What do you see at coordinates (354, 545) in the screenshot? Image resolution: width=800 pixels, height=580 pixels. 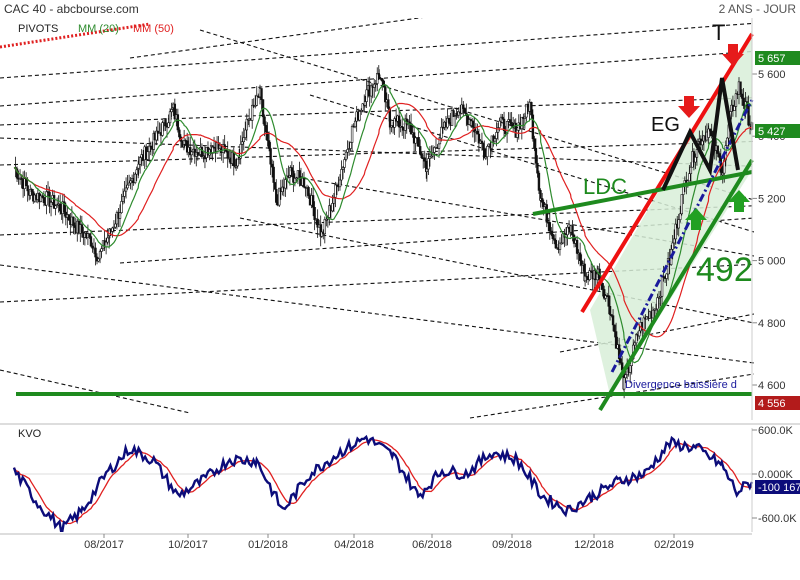 I see `time-tick-label: 04/2018` at bounding box center [354, 545].